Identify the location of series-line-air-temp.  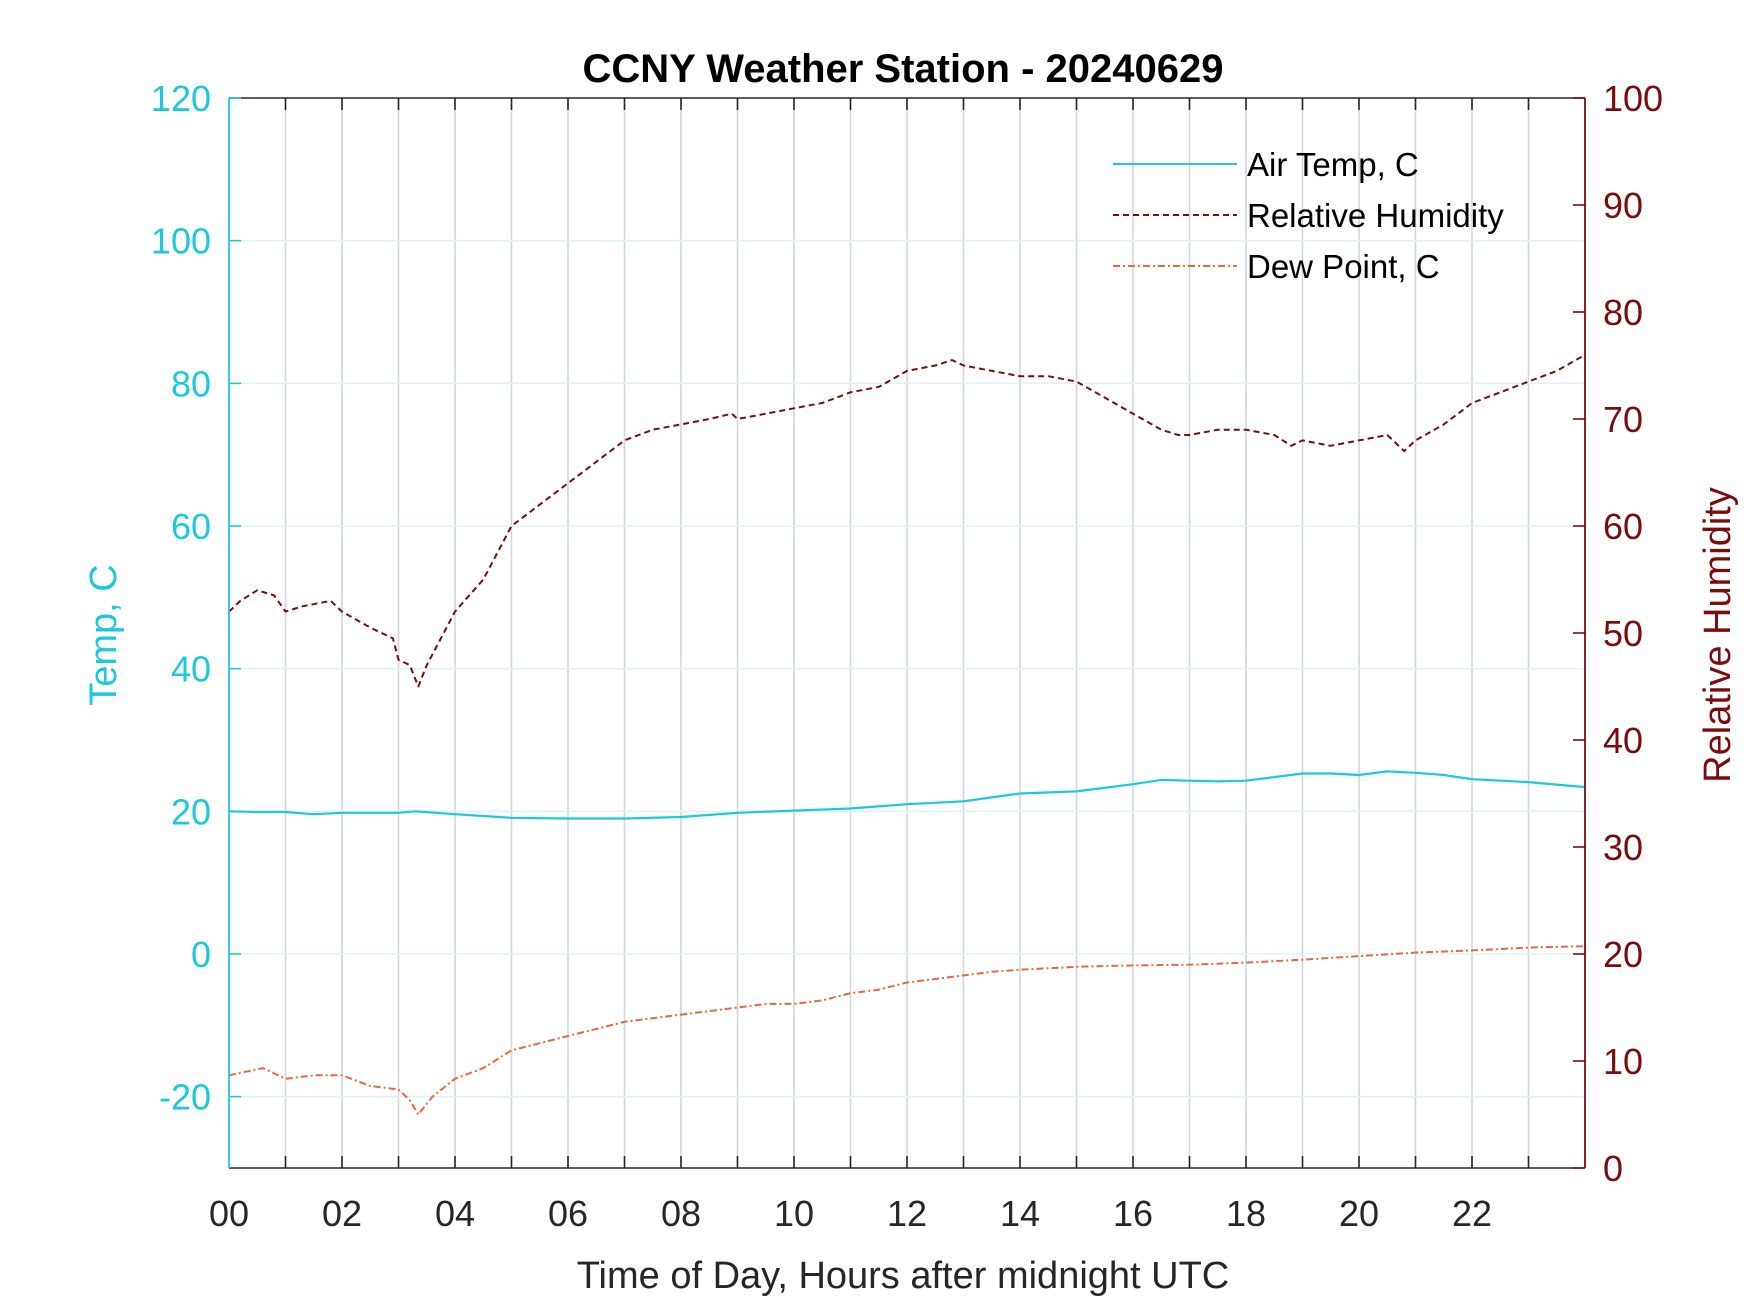
(907, 795).